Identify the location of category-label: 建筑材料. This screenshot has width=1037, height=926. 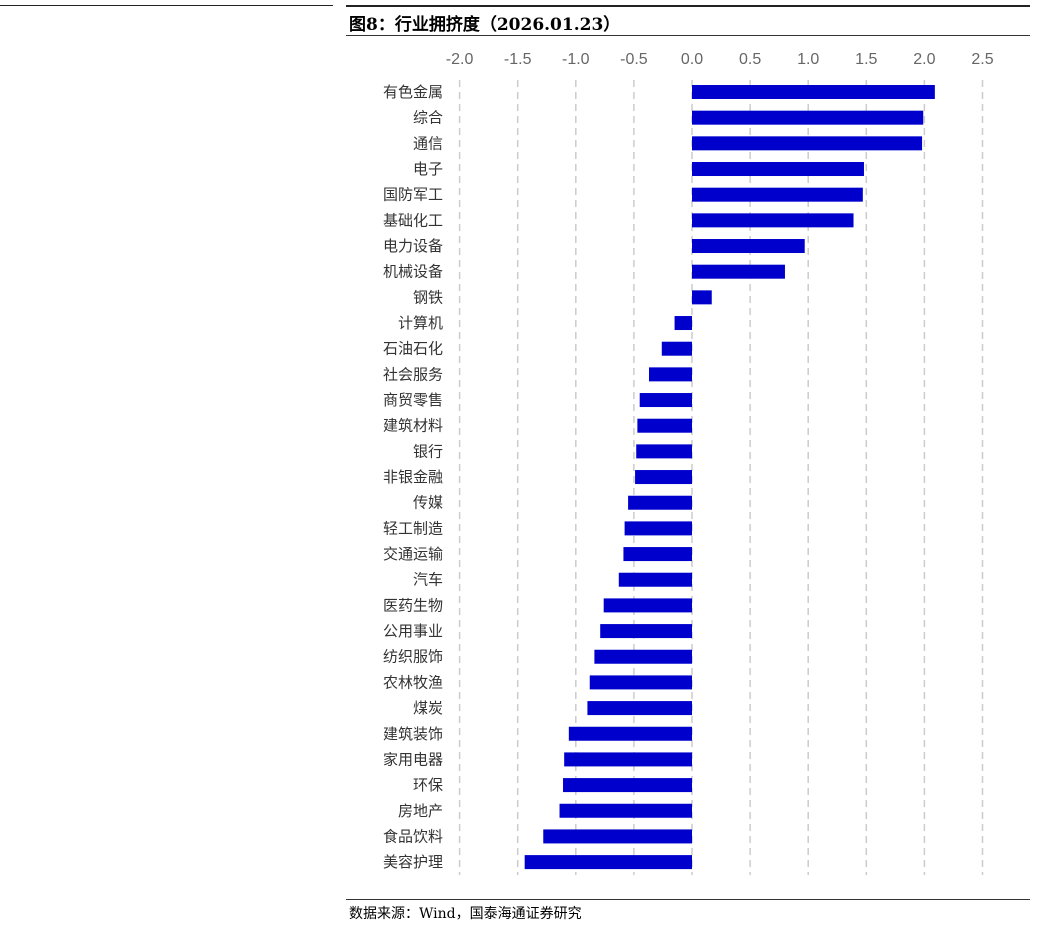
(413, 426).